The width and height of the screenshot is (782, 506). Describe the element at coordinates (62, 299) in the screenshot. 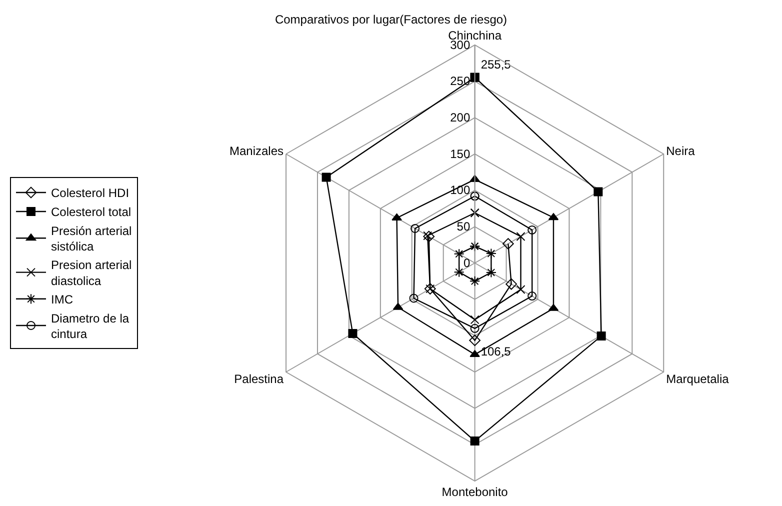

I see `legend-label: IMC` at that location.